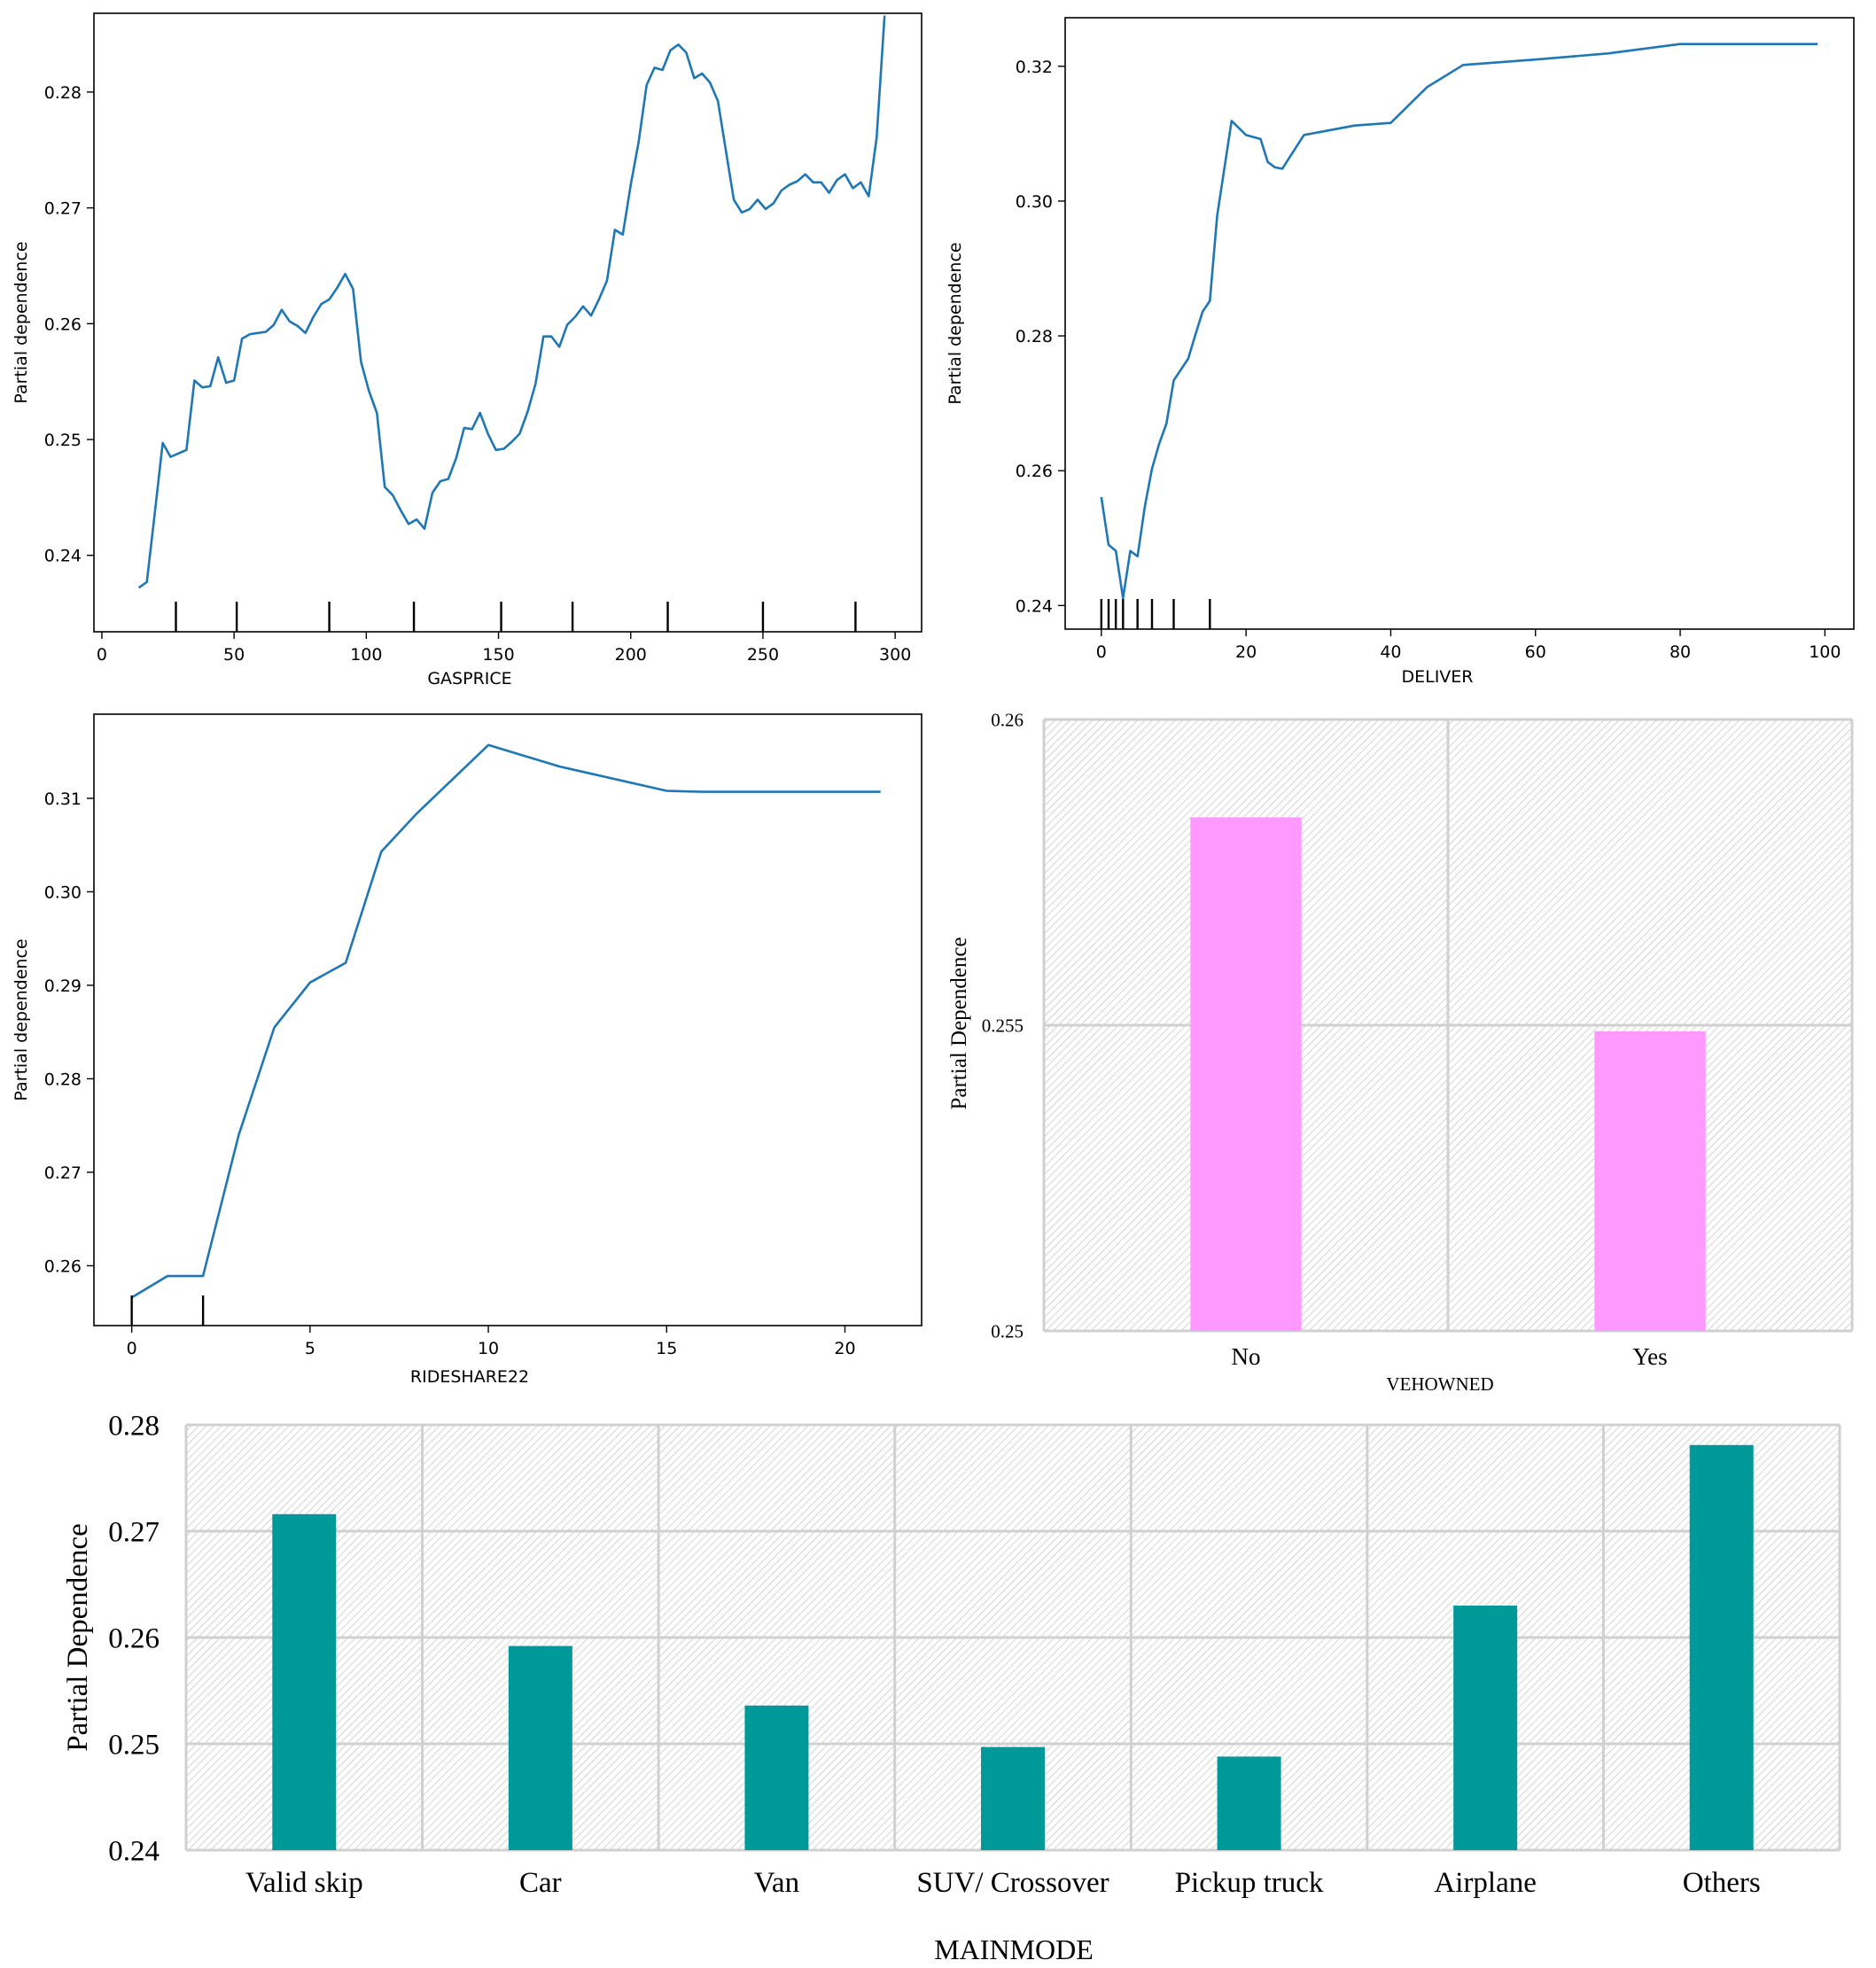  I want to click on y-tick-label: 0.255, so click(1003, 1025).